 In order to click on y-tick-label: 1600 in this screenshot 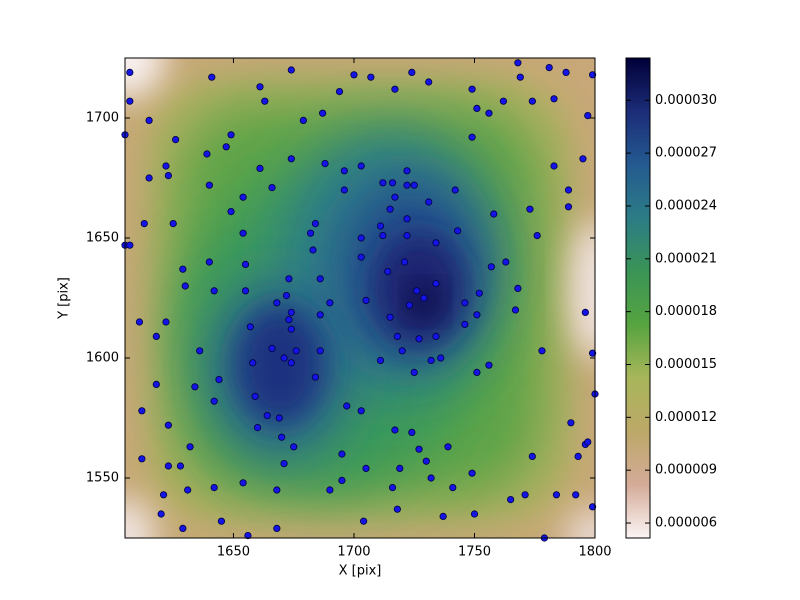, I will do `click(102, 358)`.